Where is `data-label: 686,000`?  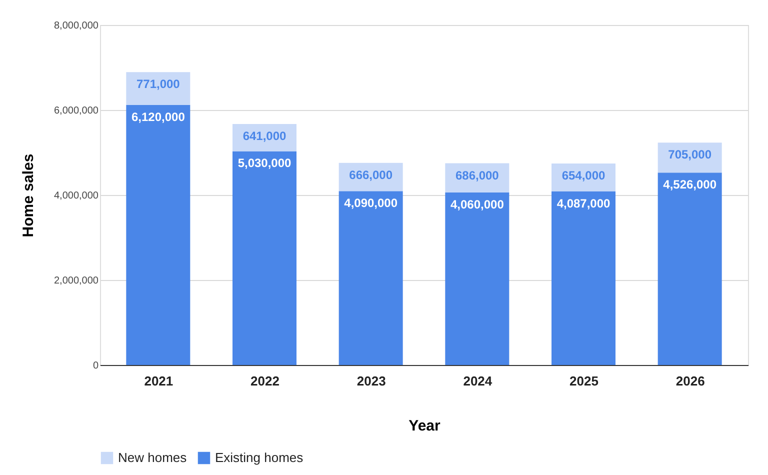
data-label: 686,000 is located at coordinates (477, 175).